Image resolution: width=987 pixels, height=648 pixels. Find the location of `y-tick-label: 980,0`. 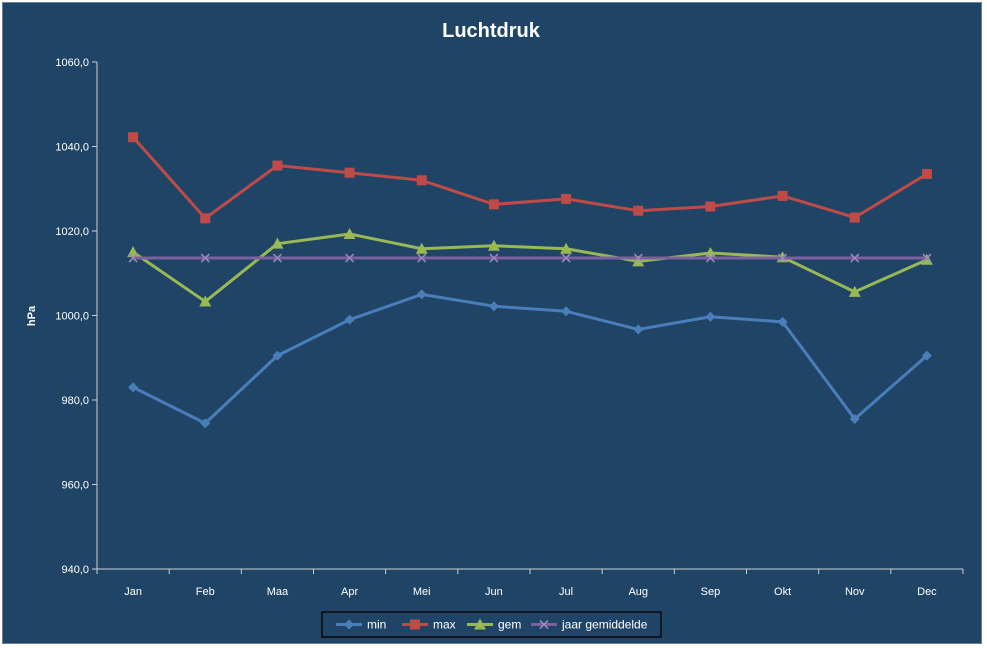

y-tick-label: 980,0 is located at coordinates (75, 401).